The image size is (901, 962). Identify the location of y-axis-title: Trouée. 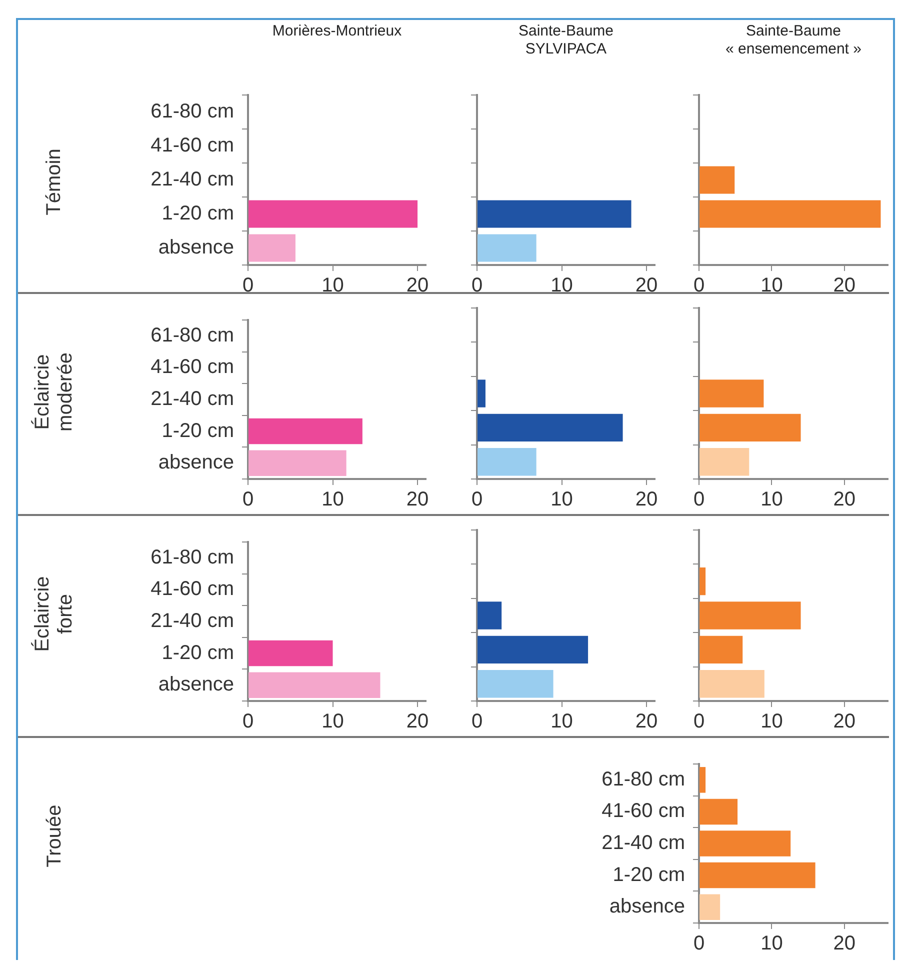
(54, 835).